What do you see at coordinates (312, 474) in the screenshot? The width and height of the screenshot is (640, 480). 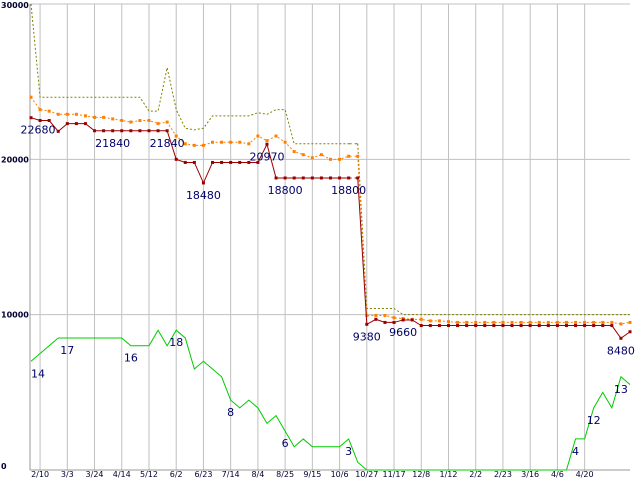 I see `x-tick-label: 9/15` at bounding box center [312, 474].